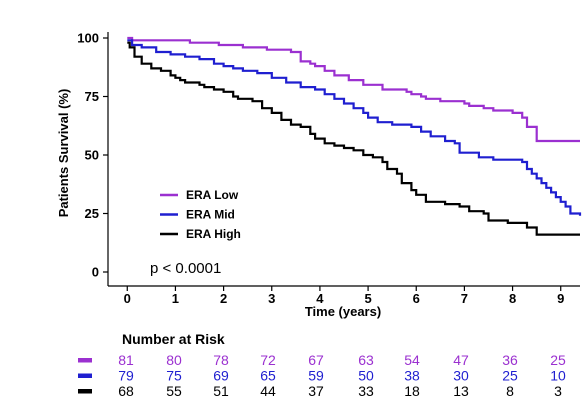  Describe the element at coordinates (174, 391) in the screenshot. I see `risk-count: 55` at that location.